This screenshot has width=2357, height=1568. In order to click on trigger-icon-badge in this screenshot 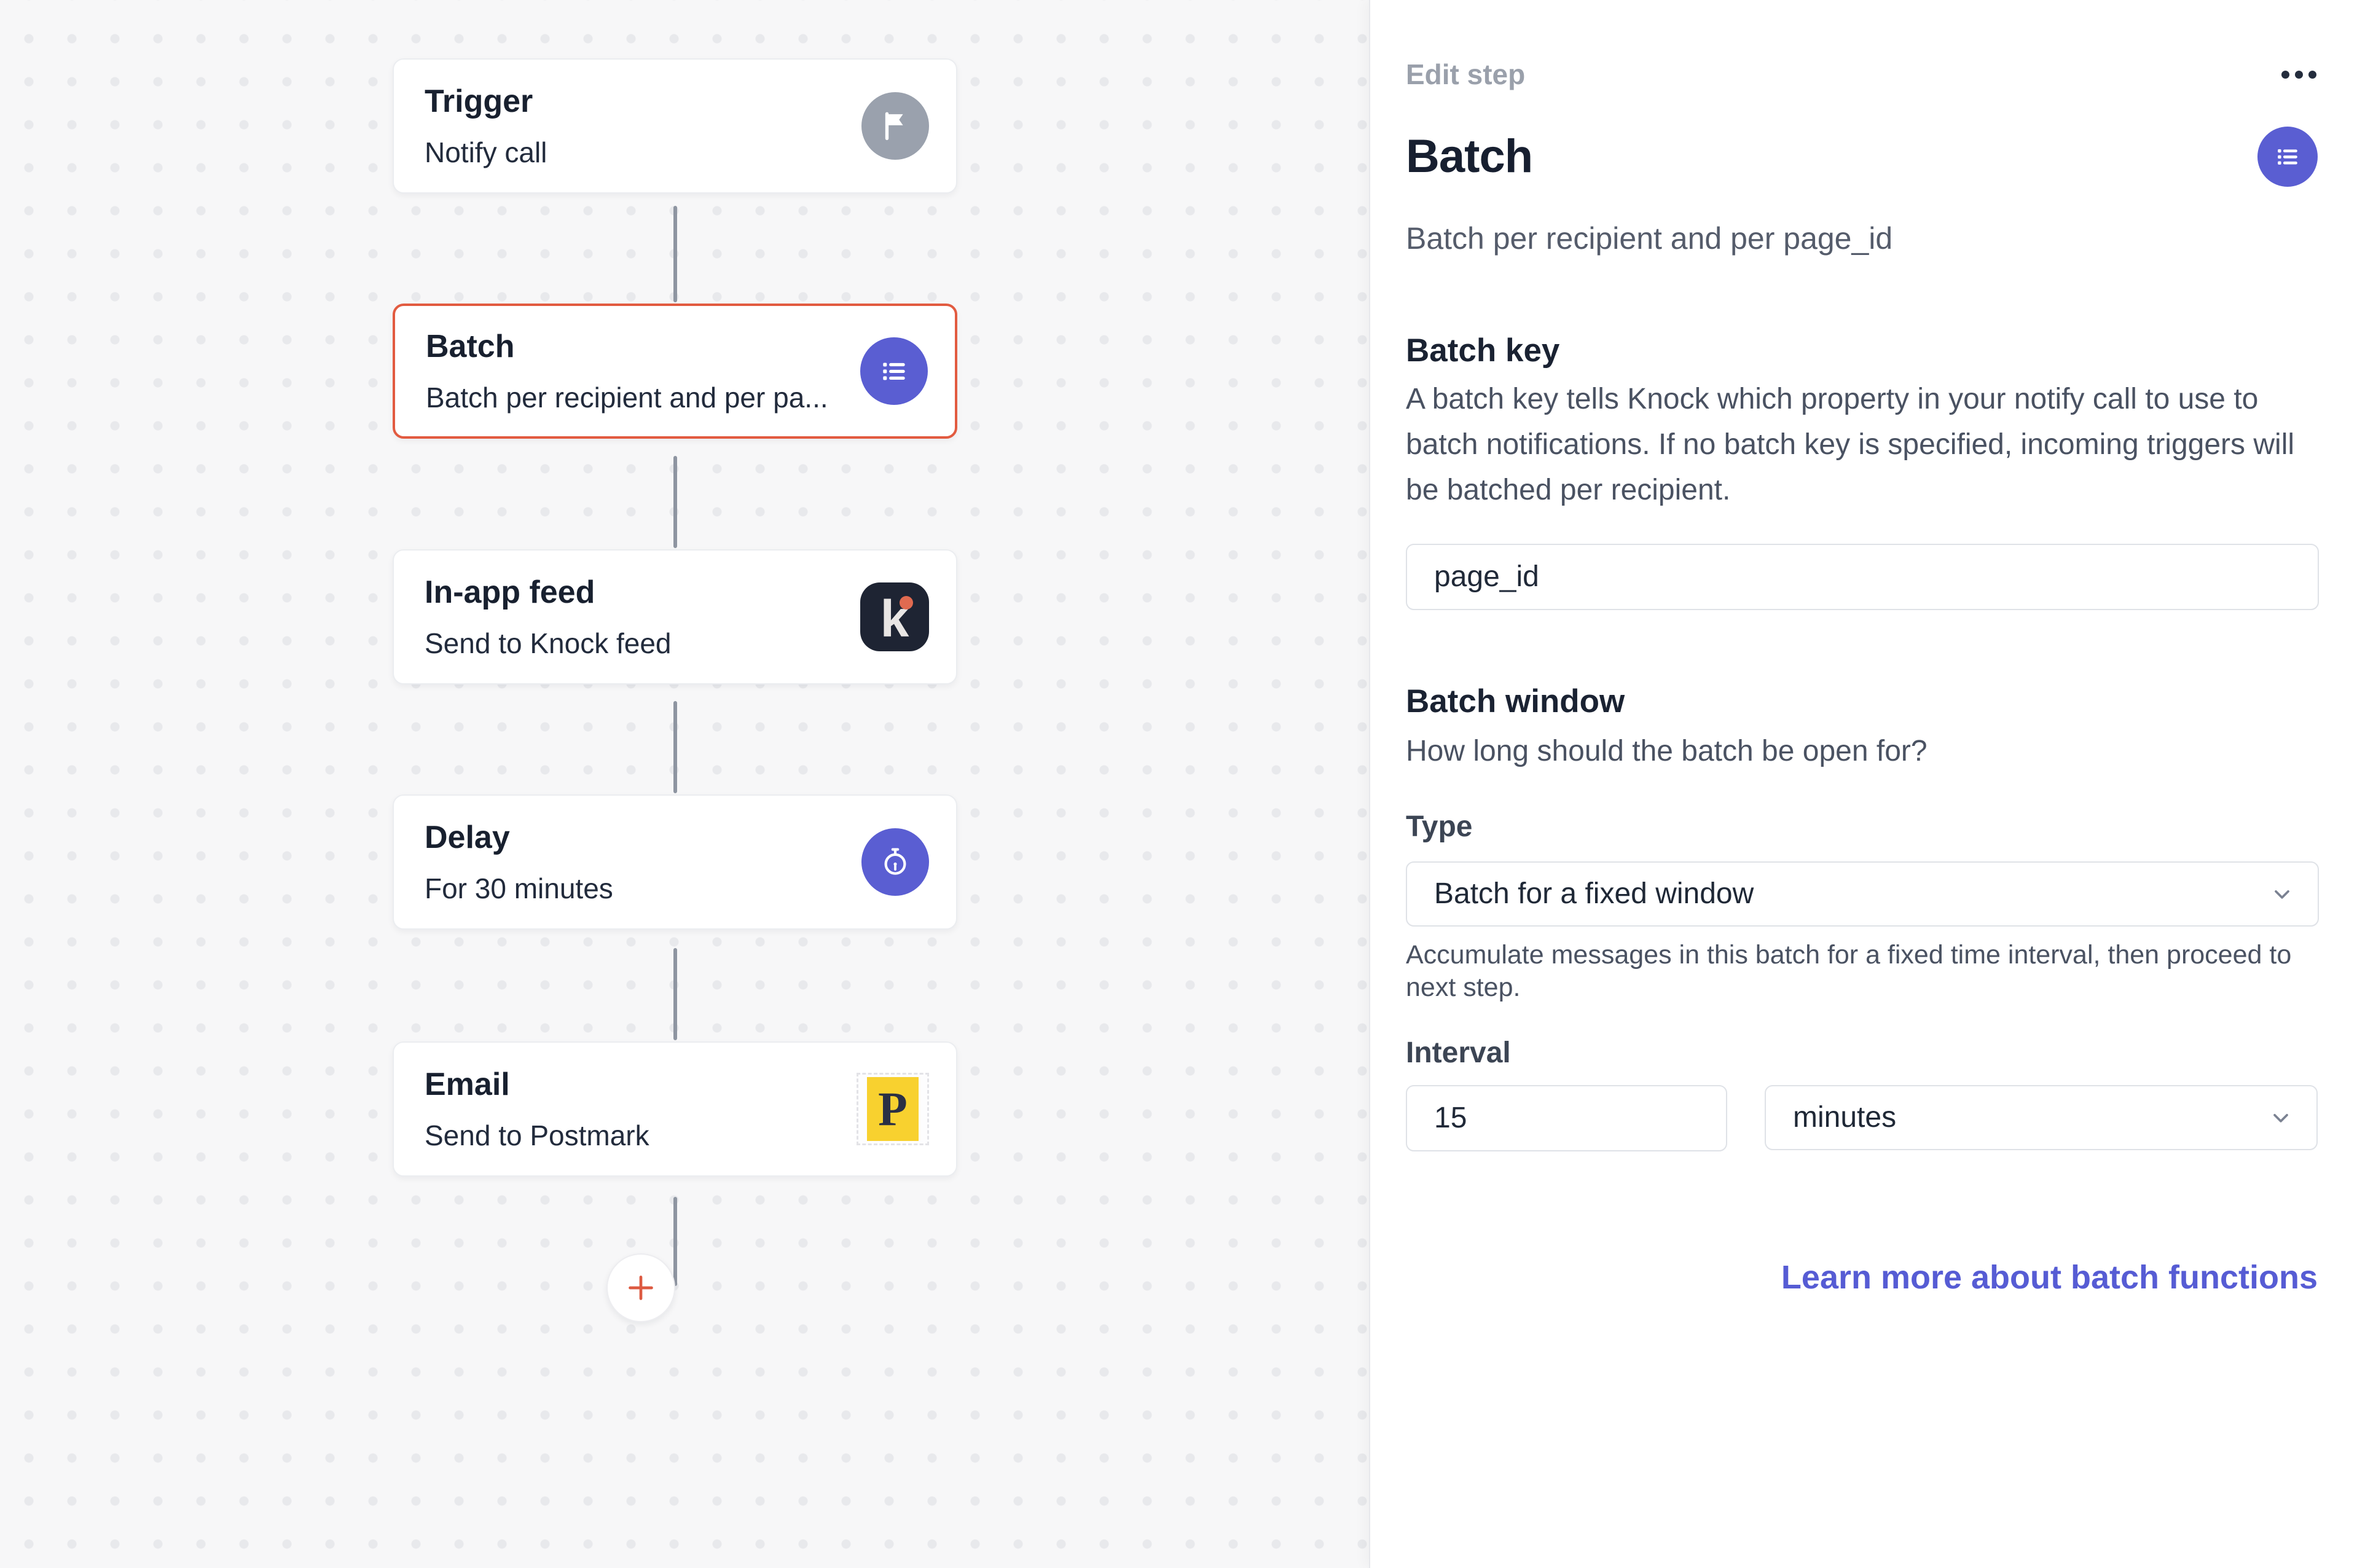, I will do `click(895, 126)`.